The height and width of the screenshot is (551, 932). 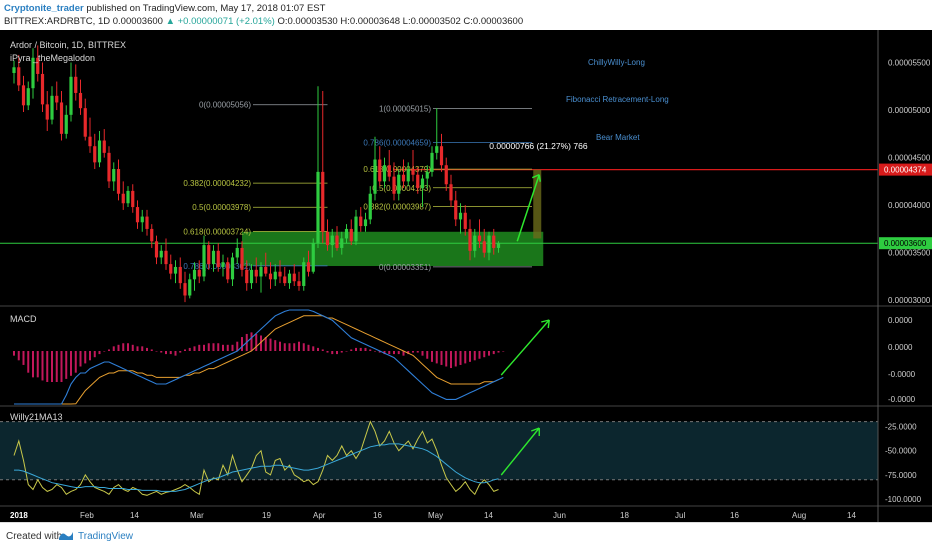 What do you see at coordinates (256, 467) in the screenshot?
I see `willy-ma-line` at bounding box center [256, 467].